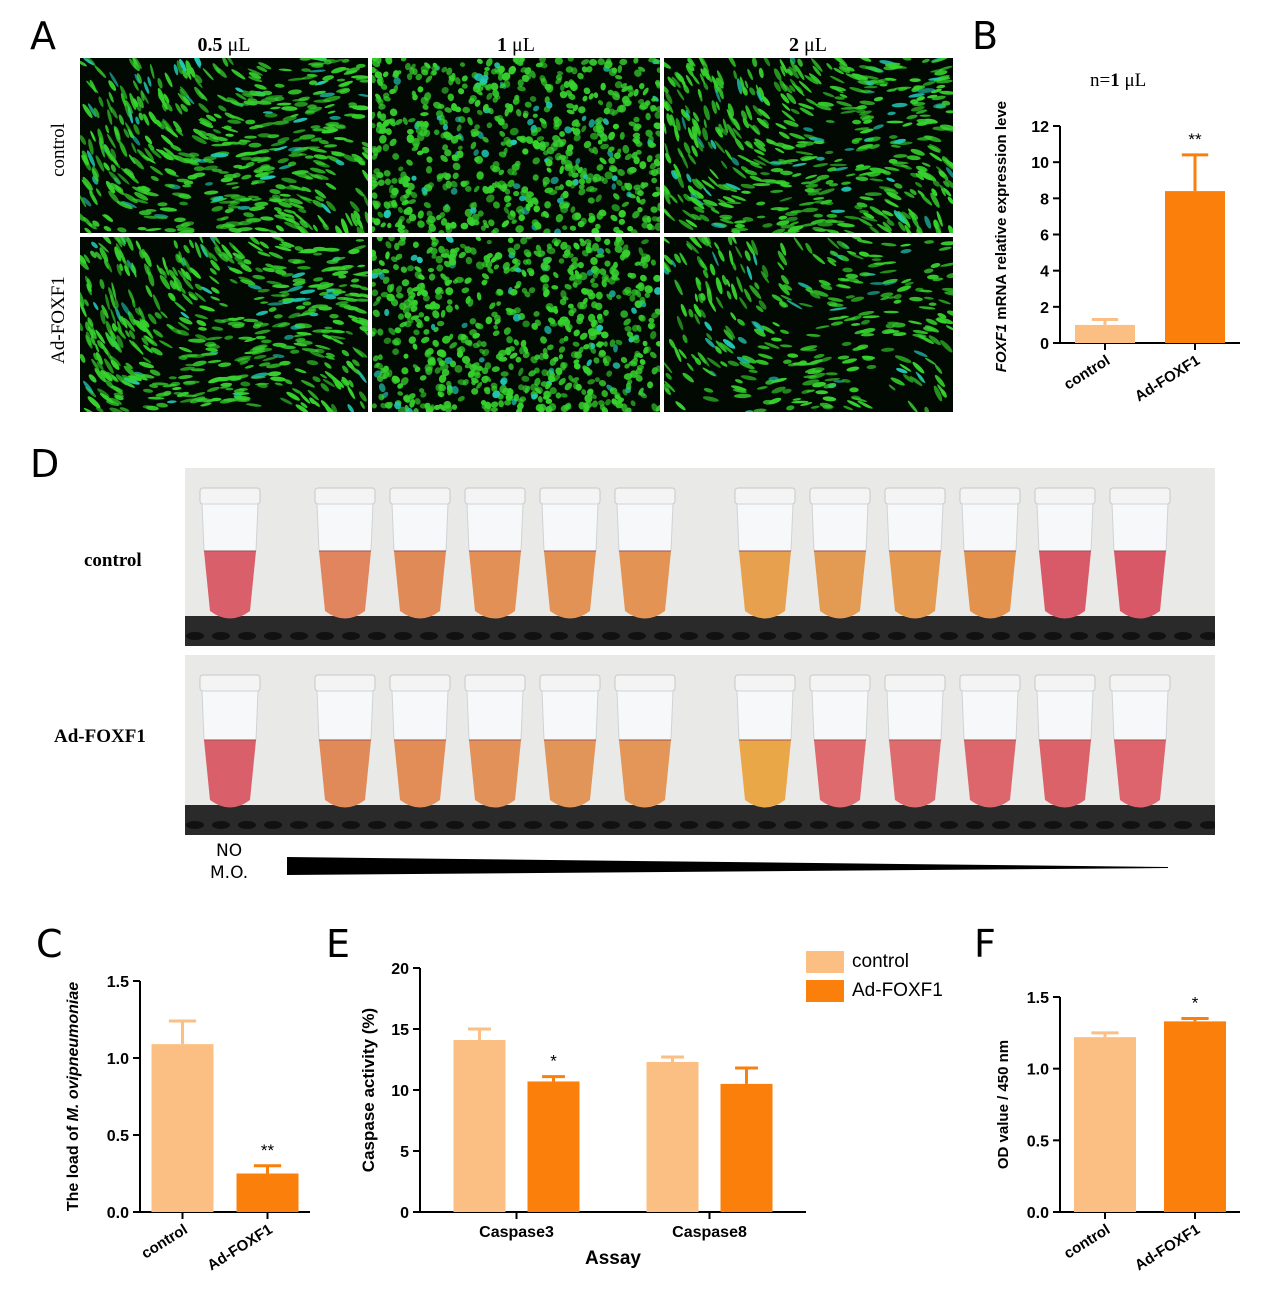  Describe the element at coordinates (338, 944) in the screenshot. I see `panel-letter-e: E` at that location.